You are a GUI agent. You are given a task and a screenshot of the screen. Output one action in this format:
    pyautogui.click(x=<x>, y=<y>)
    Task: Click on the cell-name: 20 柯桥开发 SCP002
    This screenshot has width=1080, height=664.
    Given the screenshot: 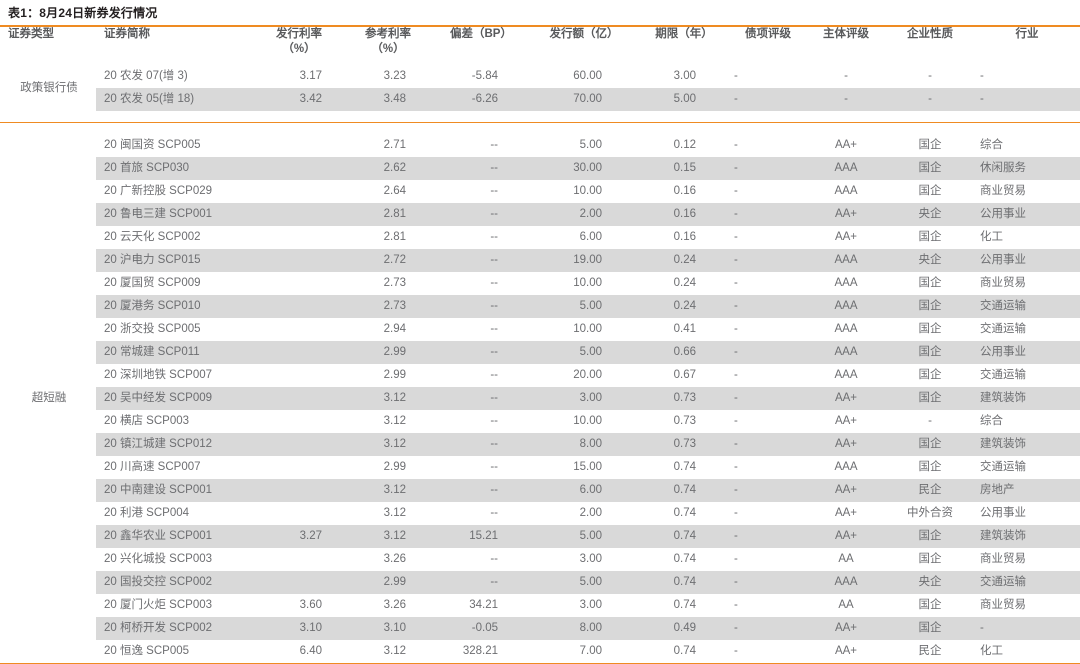 What is the action you would take?
    pyautogui.click(x=175, y=628)
    